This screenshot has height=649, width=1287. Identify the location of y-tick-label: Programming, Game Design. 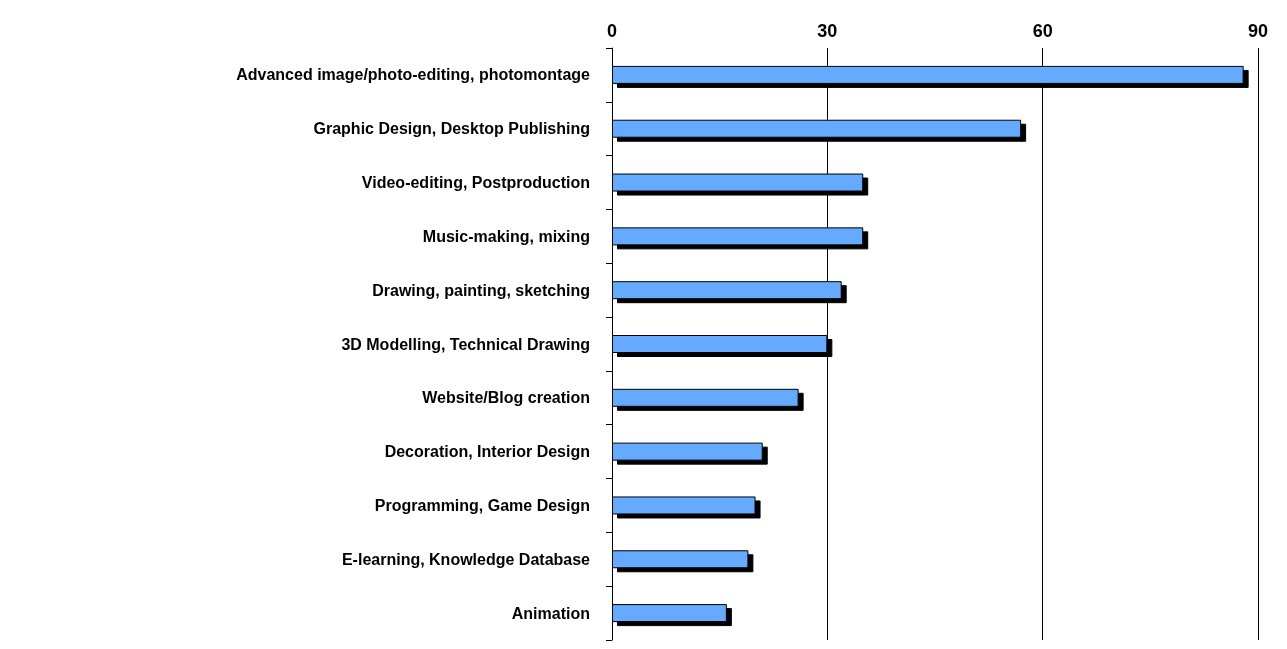
(482, 505).